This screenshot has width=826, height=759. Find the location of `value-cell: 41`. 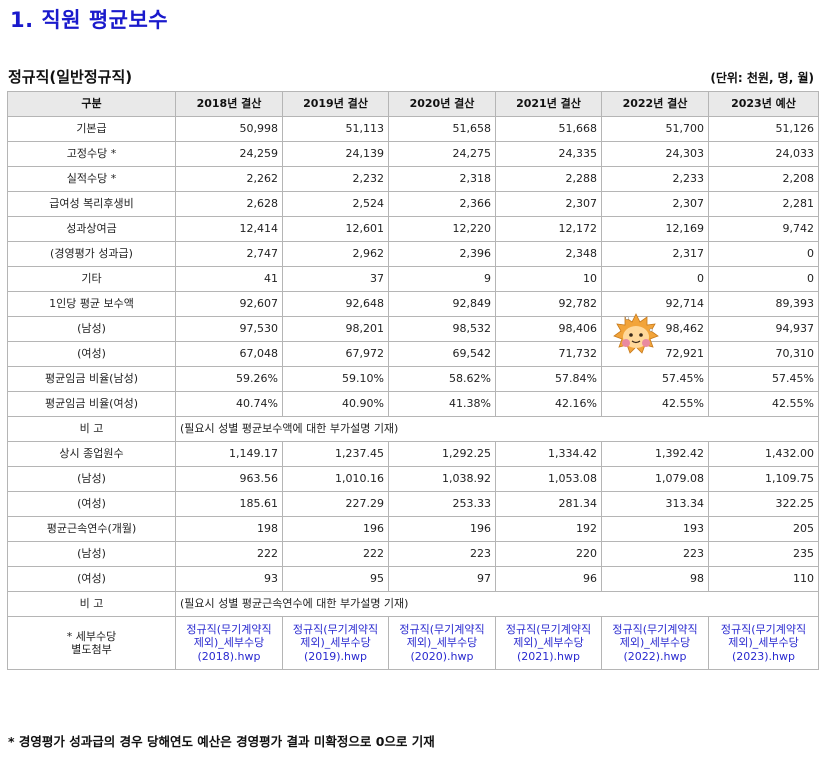

value-cell: 41 is located at coordinates (229, 279).